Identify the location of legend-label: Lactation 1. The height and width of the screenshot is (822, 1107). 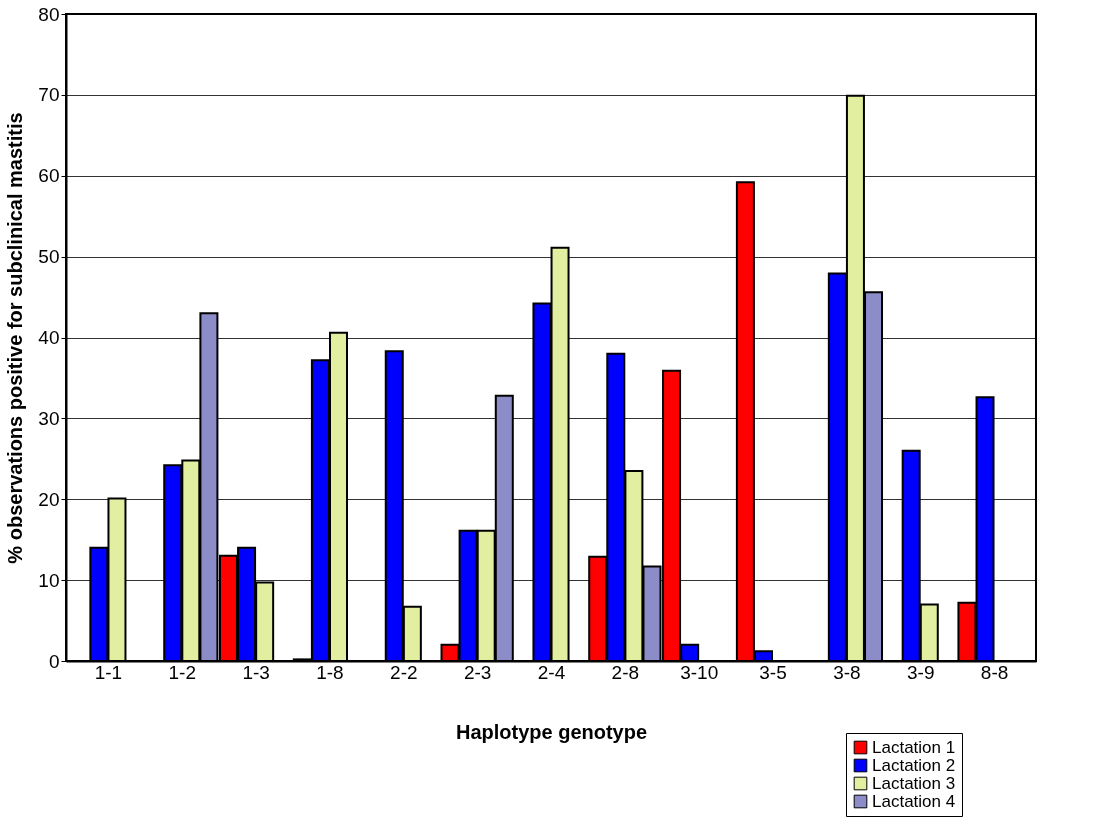
(914, 747).